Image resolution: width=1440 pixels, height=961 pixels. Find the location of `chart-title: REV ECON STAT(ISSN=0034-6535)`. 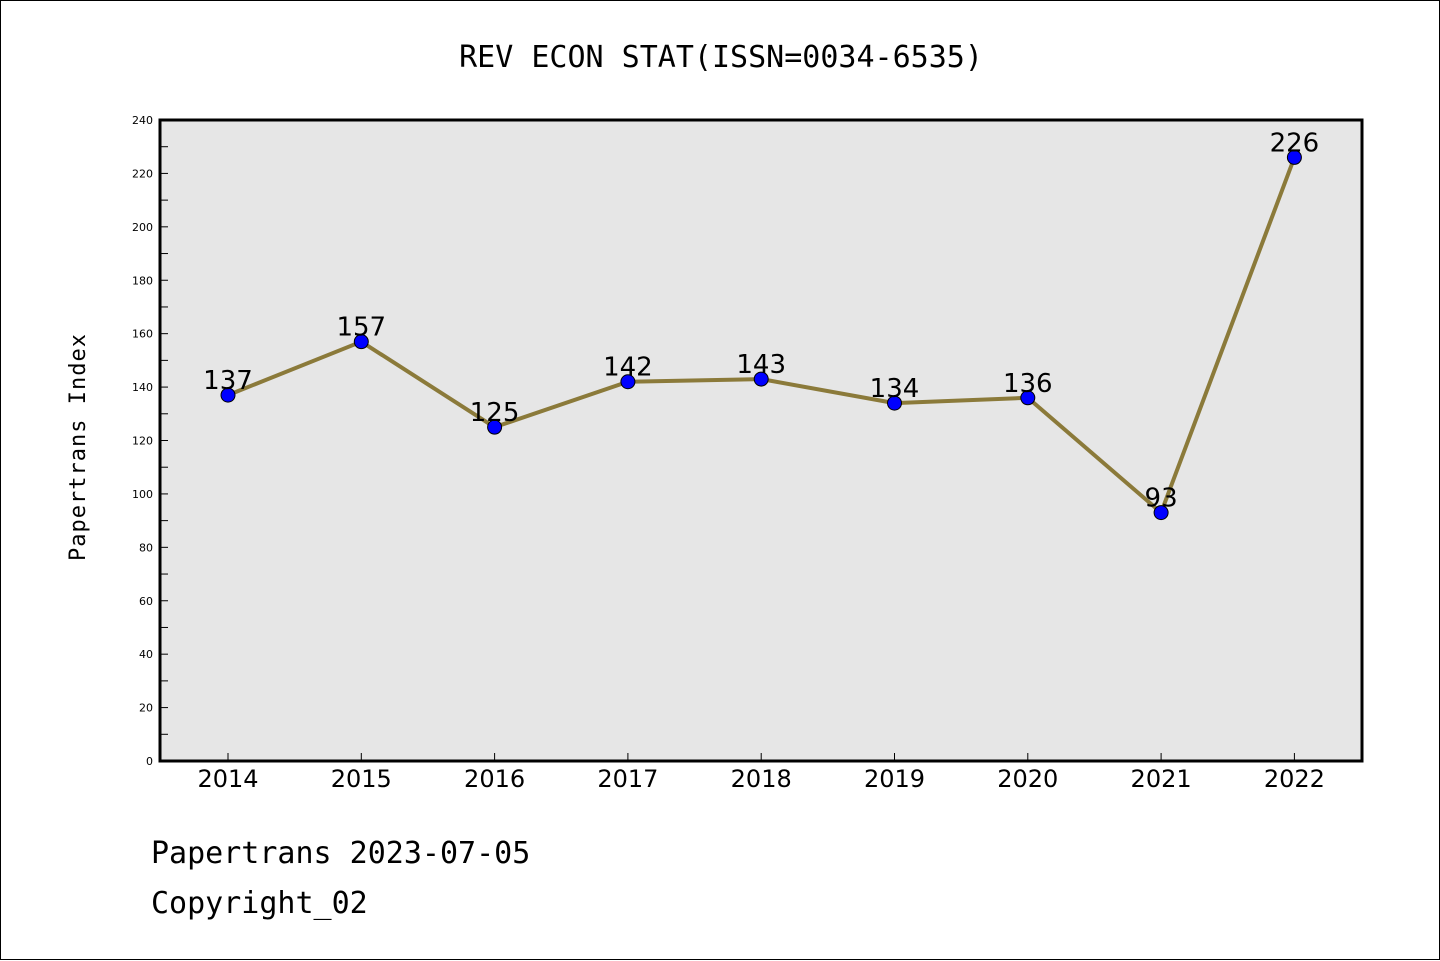

chart-title: REV ECON STAT(ISSN=0034-6535) is located at coordinates (721, 57).